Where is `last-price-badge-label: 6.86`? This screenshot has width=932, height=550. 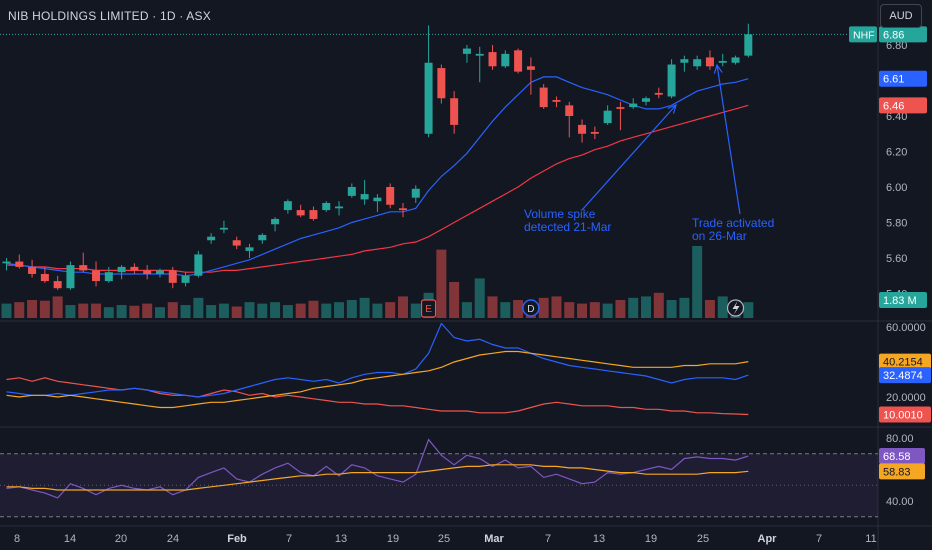 last-price-badge-label: 6.86 is located at coordinates (893, 35).